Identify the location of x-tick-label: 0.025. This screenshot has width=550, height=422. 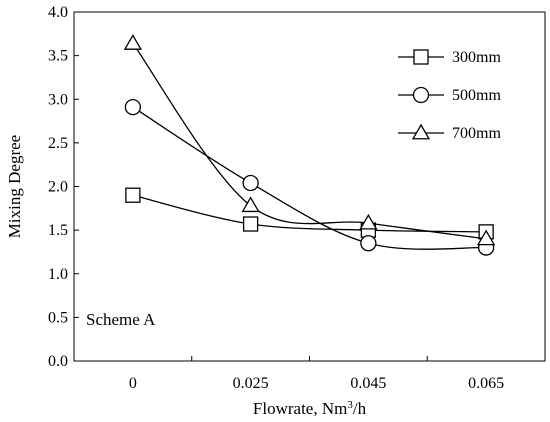
(251, 383).